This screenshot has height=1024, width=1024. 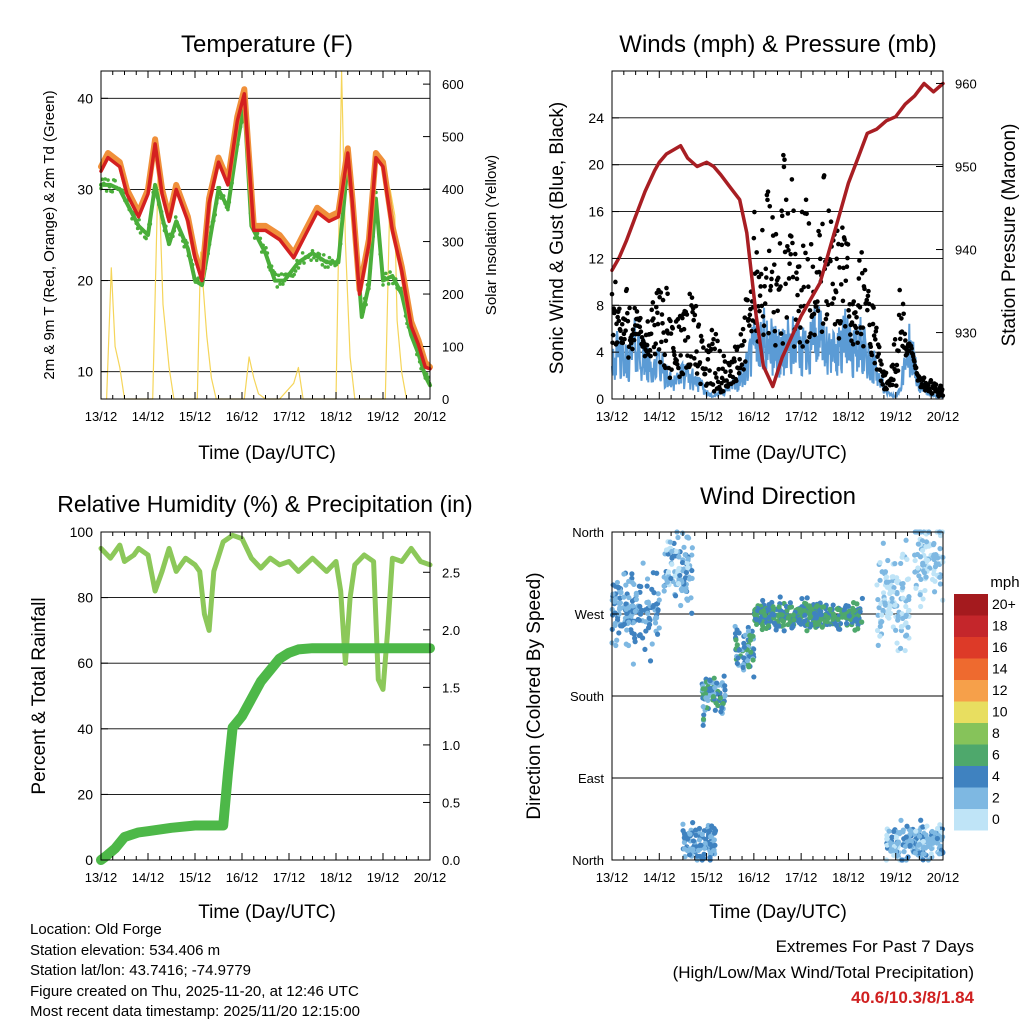 I want to click on colorbar-label: 8, so click(x=996, y=733).